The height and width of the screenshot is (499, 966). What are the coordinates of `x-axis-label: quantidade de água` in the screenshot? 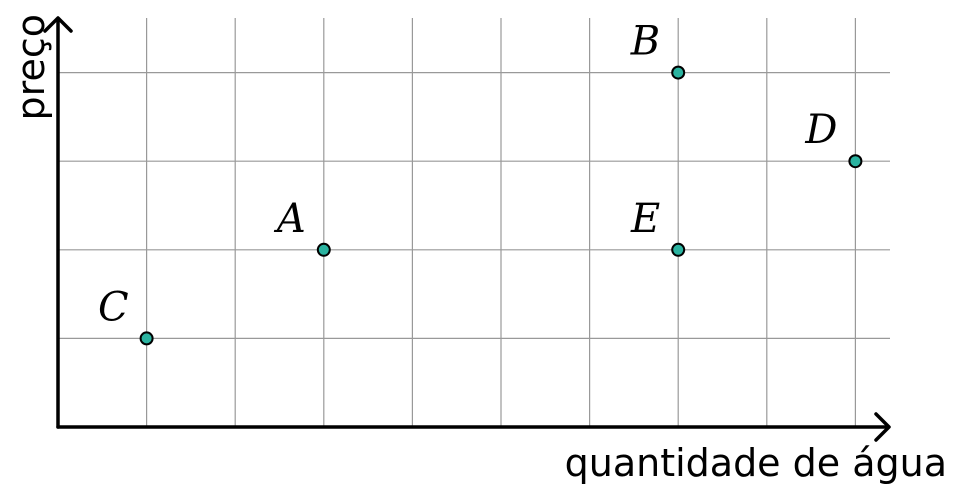 It's located at (756, 463).